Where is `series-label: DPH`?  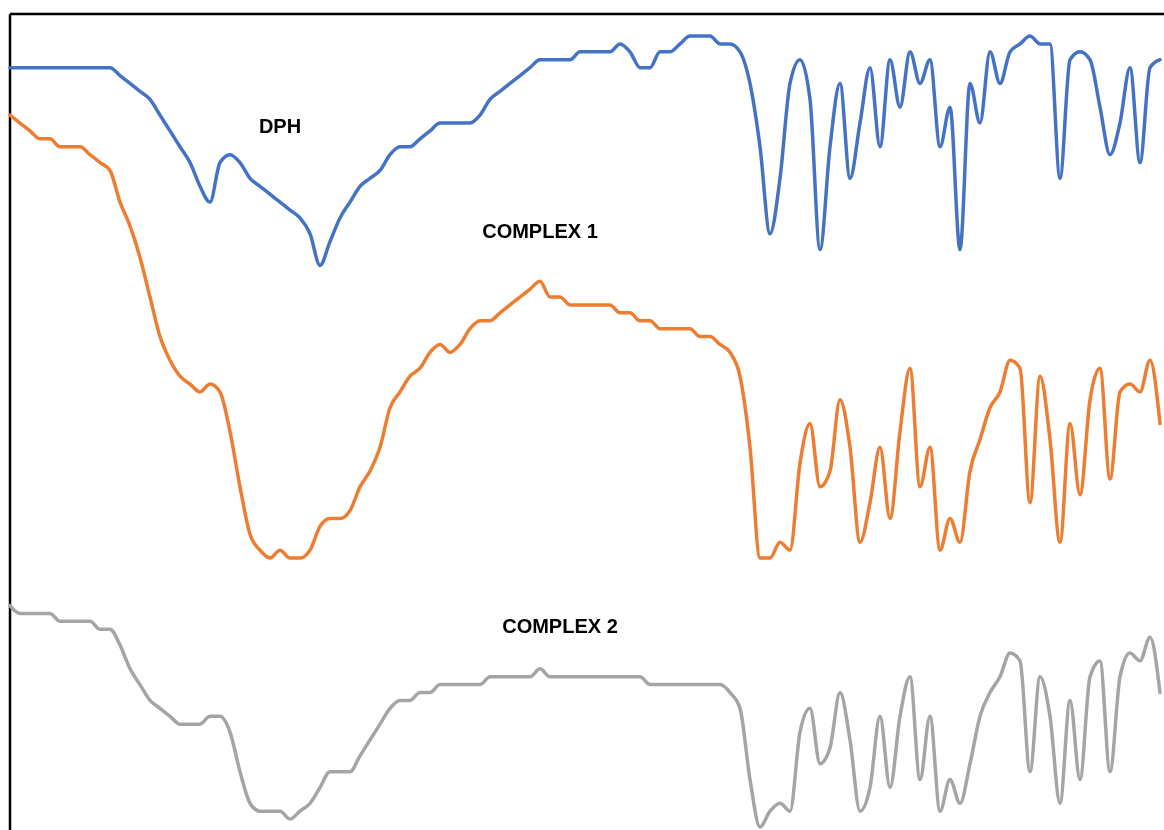
series-label: DPH is located at coordinates (280, 126).